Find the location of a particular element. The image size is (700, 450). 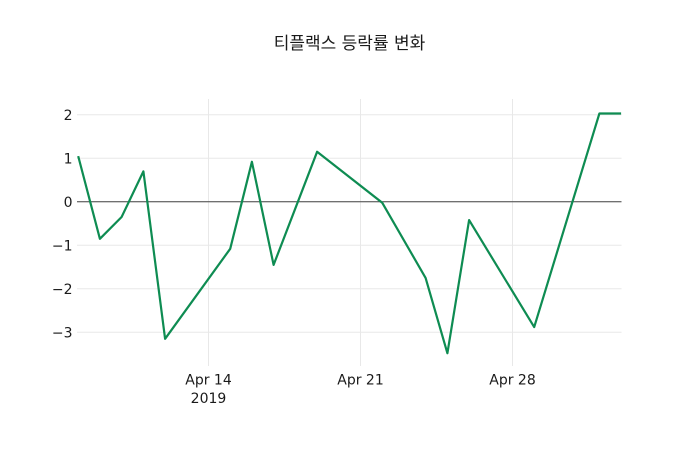

x-tick-label: Apr 28 is located at coordinates (512, 381).